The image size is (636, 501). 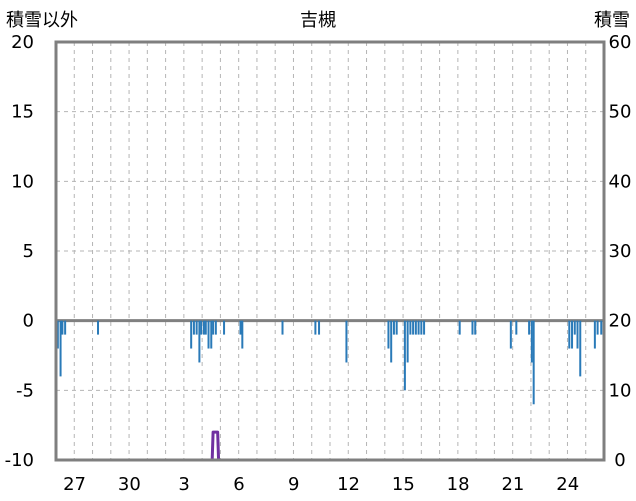 I want to click on left-y-tick-label: 10, so click(x=22, y=181).